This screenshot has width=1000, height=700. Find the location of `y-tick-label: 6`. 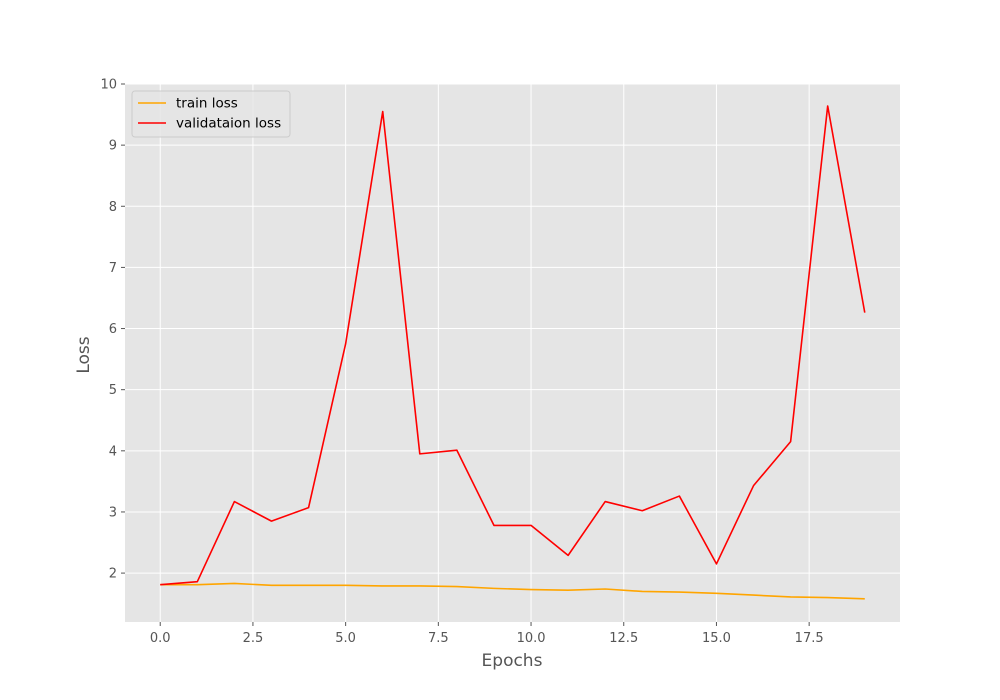

y-tick-label: 6 is located at coordinates (113, 329).